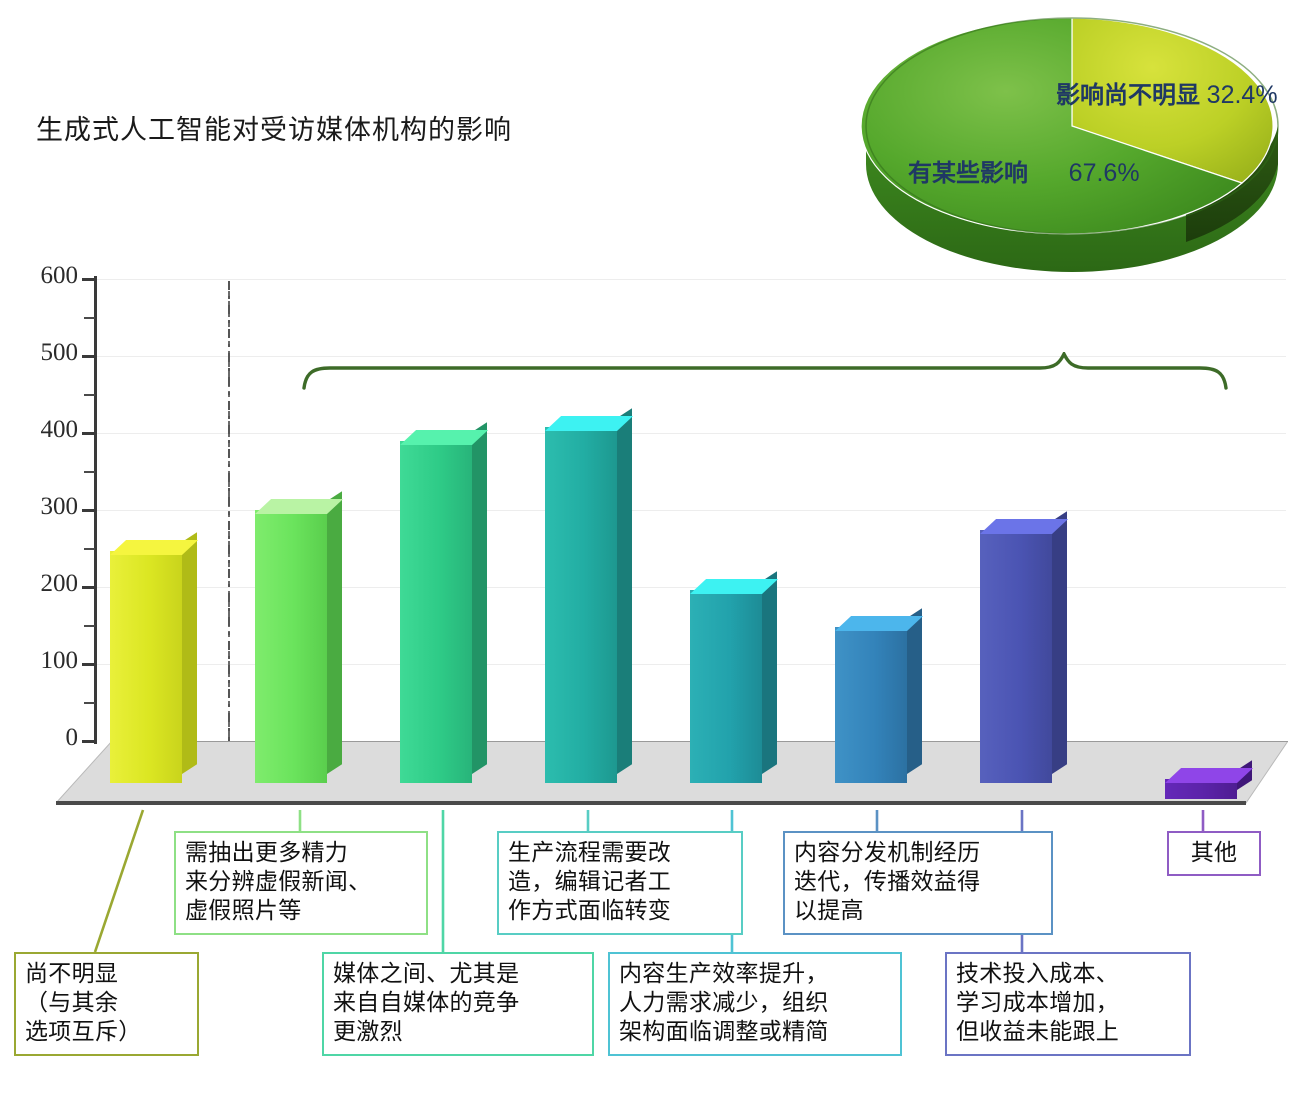 This screenshot has width=1312, height=1100. Describe the element at coordinates (590, 910) in the screenshot. I see `caption-line: 作方式面临转变` at that location.